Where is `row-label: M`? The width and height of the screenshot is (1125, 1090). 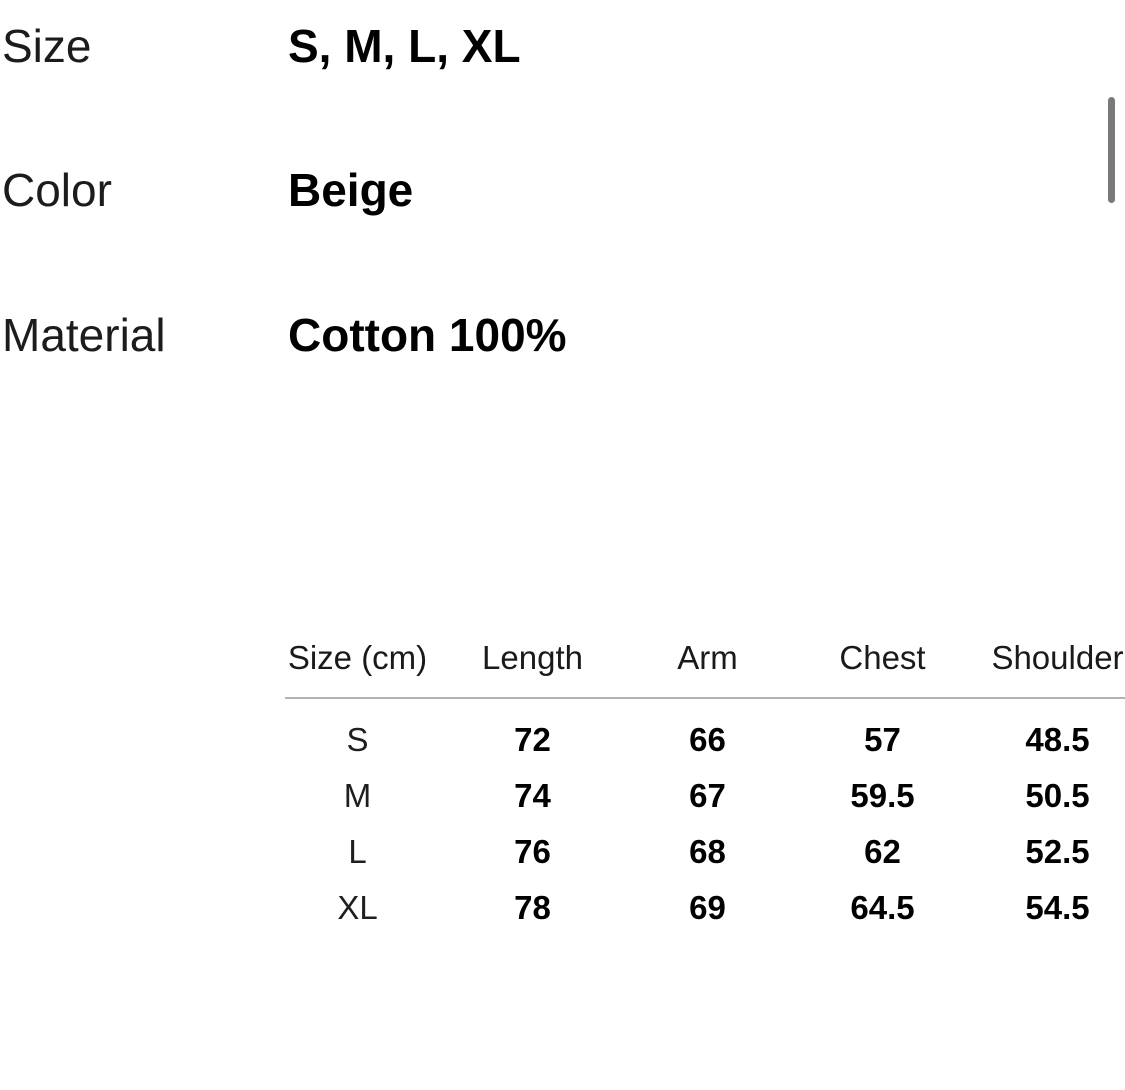
row-label: M is located at coordinates (357, 795).